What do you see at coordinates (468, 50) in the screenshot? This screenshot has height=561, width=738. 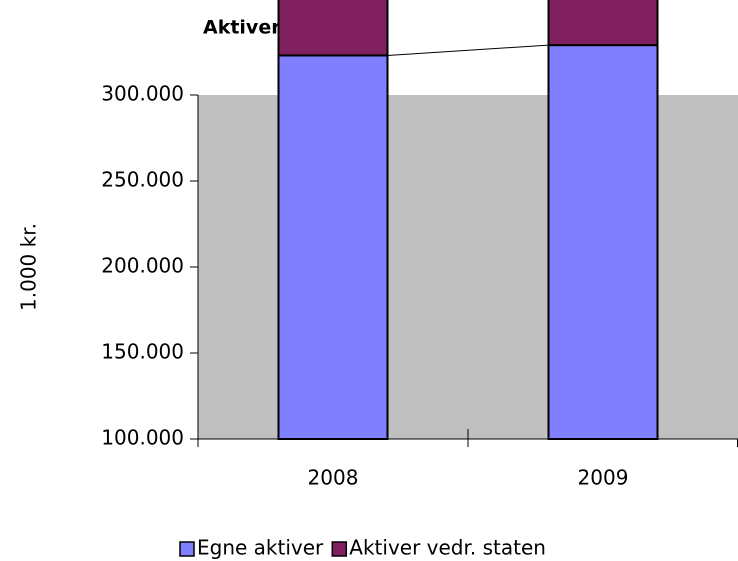 I see `series-line` at bounding box center [468, 50].